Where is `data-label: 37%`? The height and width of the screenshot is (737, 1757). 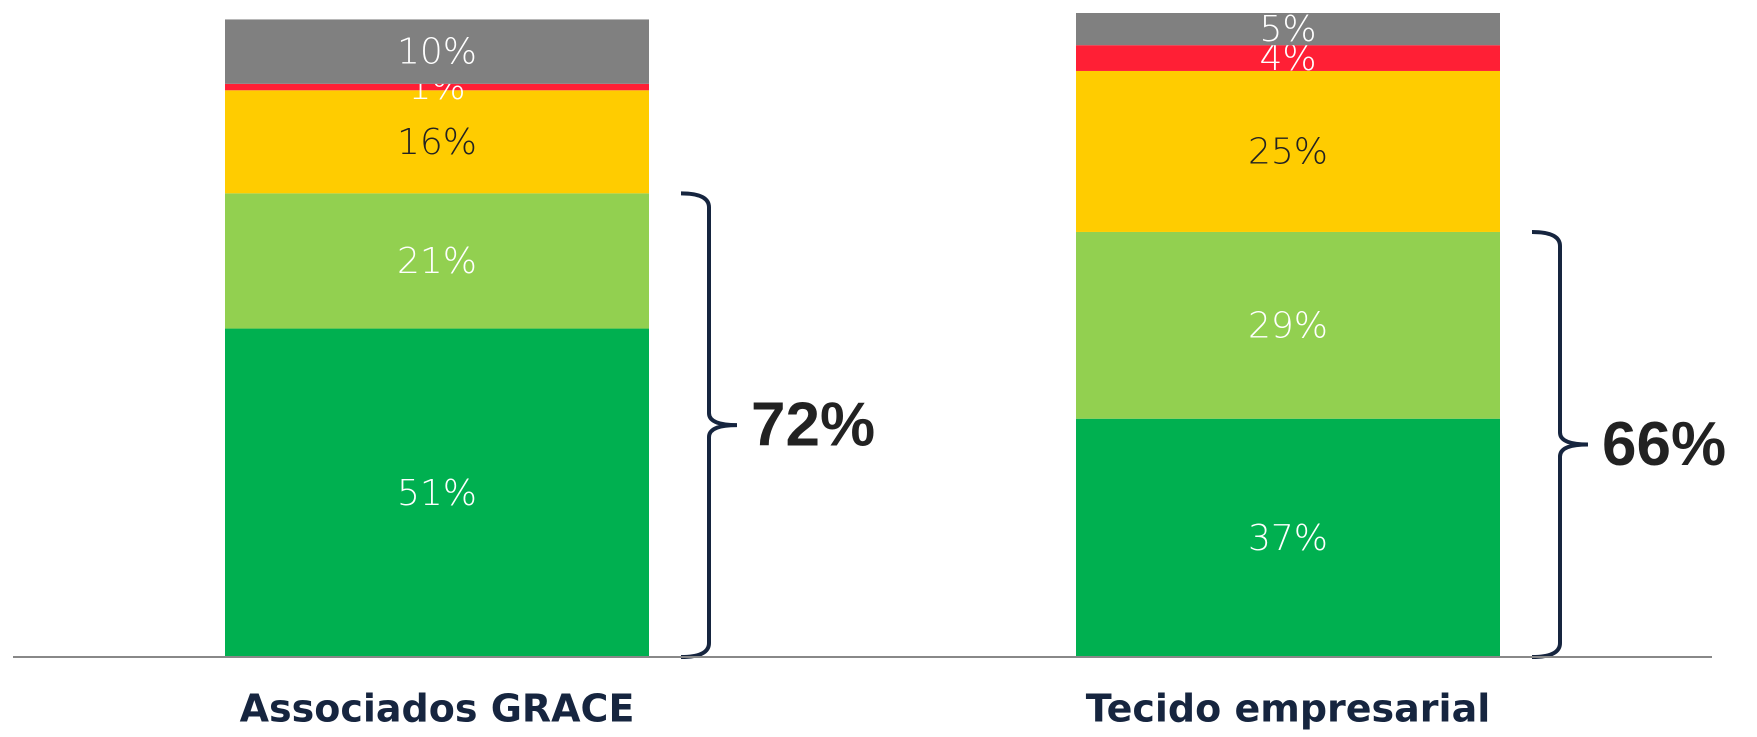 data-label: 37% is located at coordinates (1288, 538).